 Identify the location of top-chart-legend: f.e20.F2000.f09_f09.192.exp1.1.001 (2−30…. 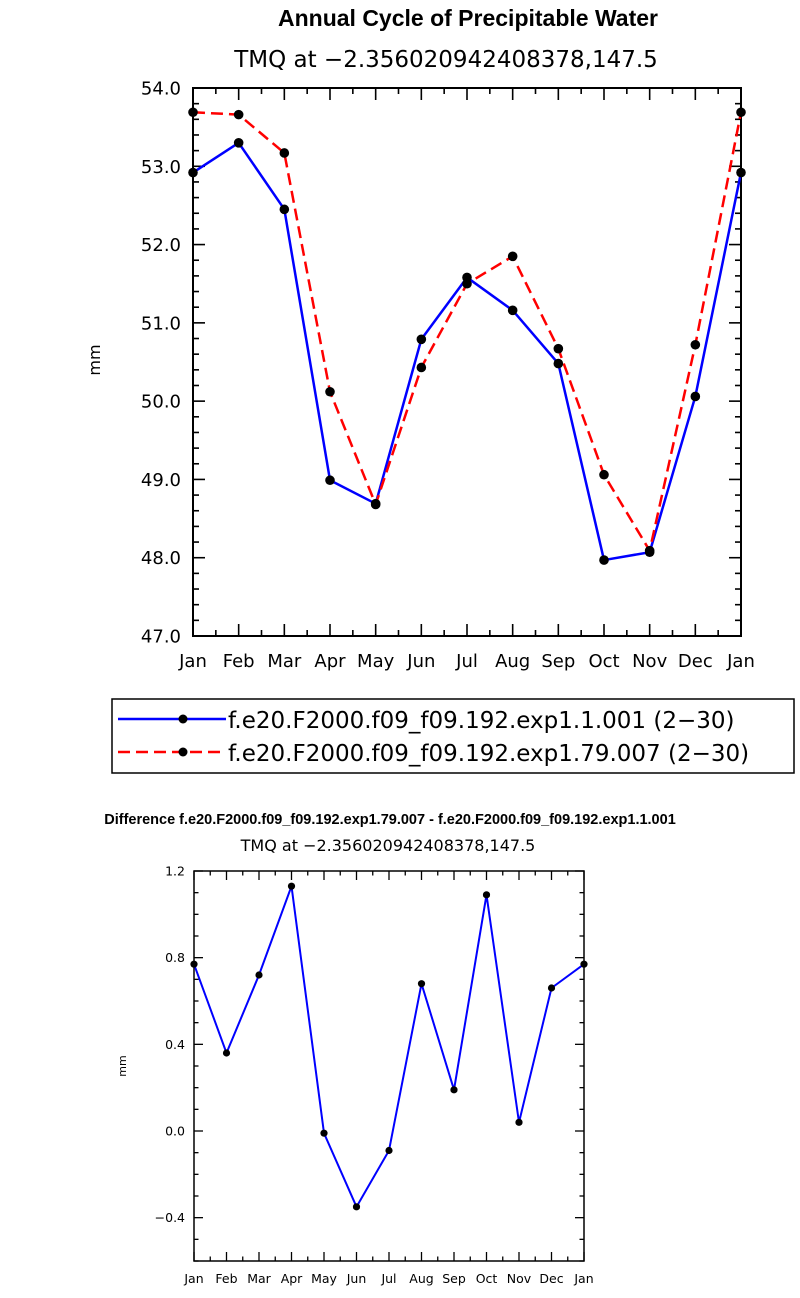
(453, 736).